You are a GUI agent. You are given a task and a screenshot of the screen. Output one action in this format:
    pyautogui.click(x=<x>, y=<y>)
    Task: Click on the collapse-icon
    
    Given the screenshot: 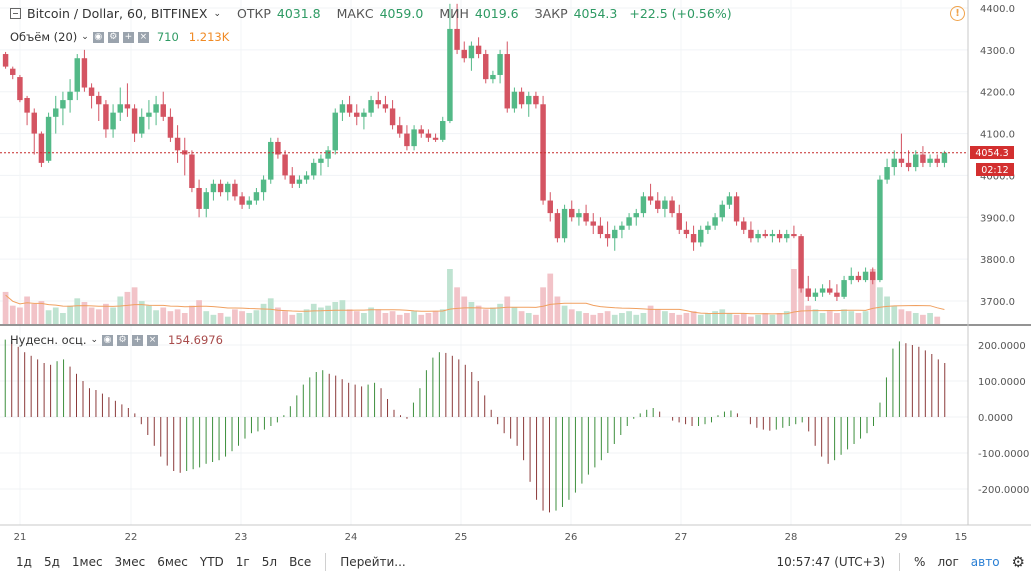 What is the action you would take?
    pyautogui.click(x=15, y=13)
    